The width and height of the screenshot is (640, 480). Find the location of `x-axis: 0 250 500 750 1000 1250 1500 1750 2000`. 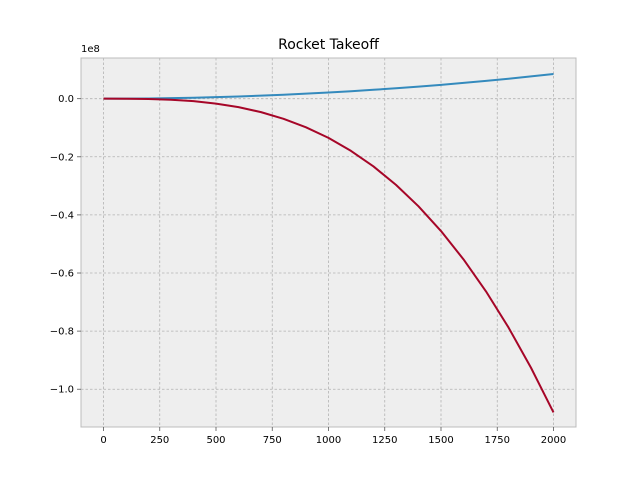

x-axis: 0 250 500 750 1000 1250 1500 1750 2000 is located at coordinates (333, 436).